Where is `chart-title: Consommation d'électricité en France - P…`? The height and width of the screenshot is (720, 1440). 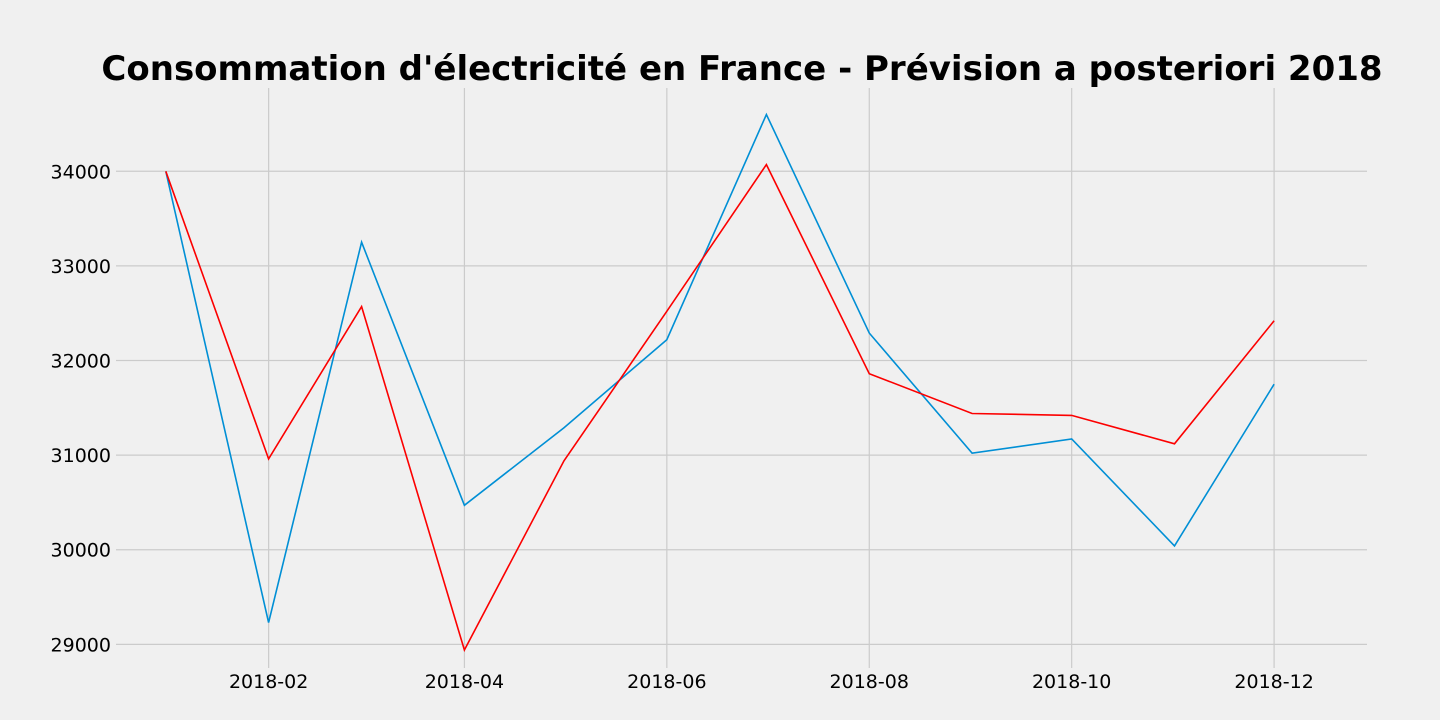 chart-title: Consommation d'électricité en France - P… is located at coordinates (741, 69).